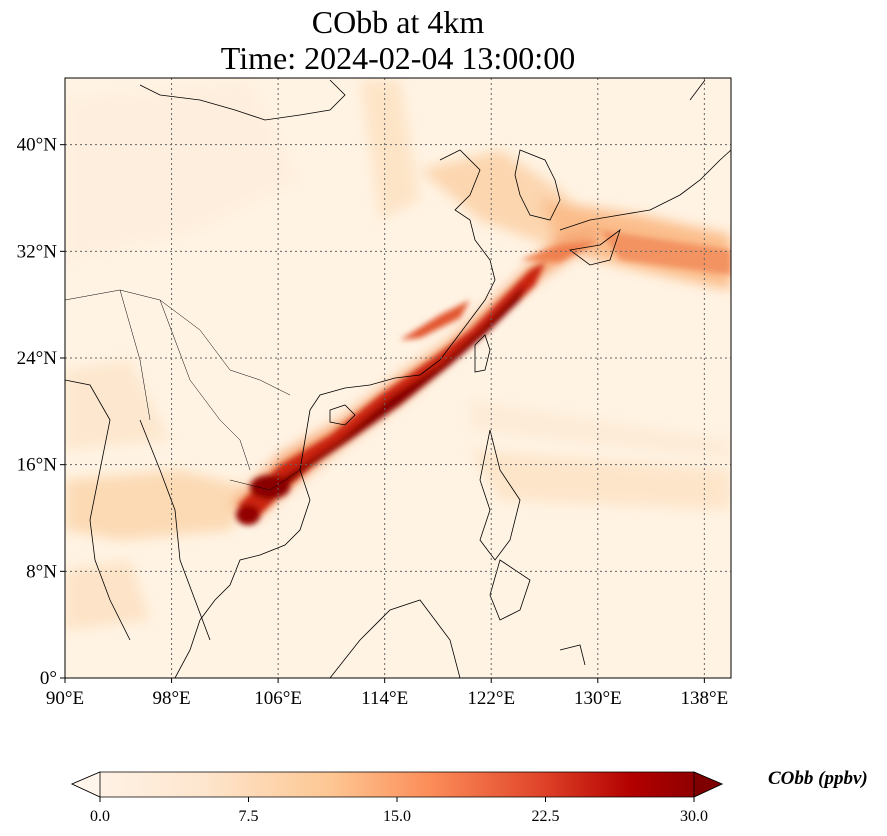 The height and width of the screenshot is (836, 887). Describe the element at coordinates (546, 816) in the screenshot. I see `colorbar-tick-label: 22.5` at that location.